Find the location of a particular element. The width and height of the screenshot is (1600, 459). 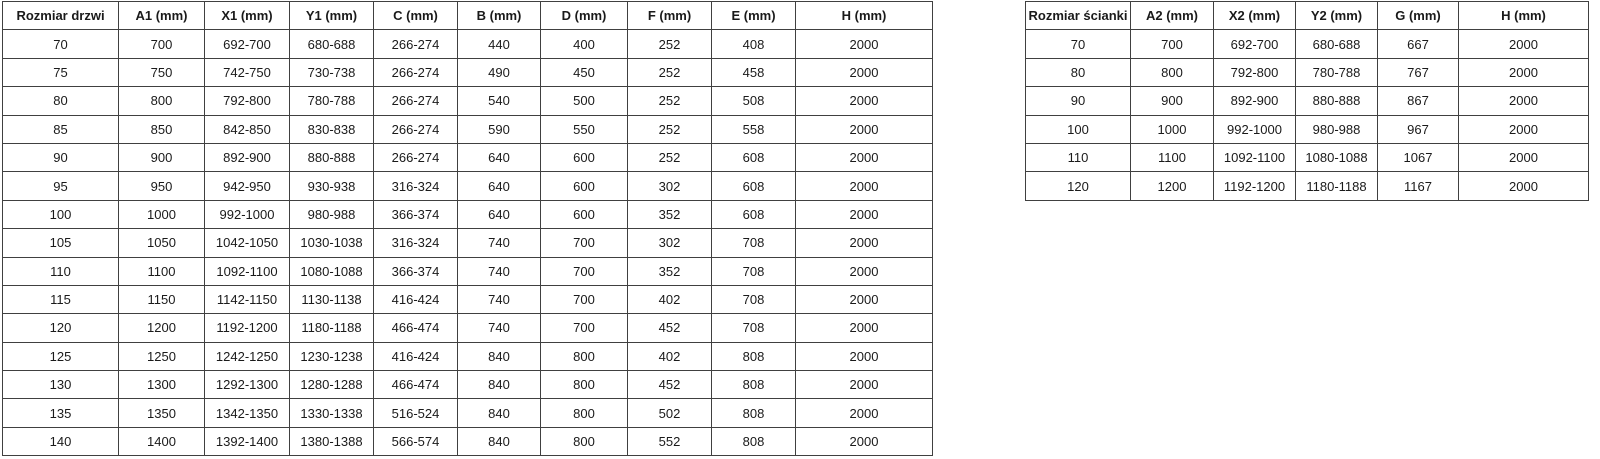

table-cell: 408 is located at coordinates (753, 44).